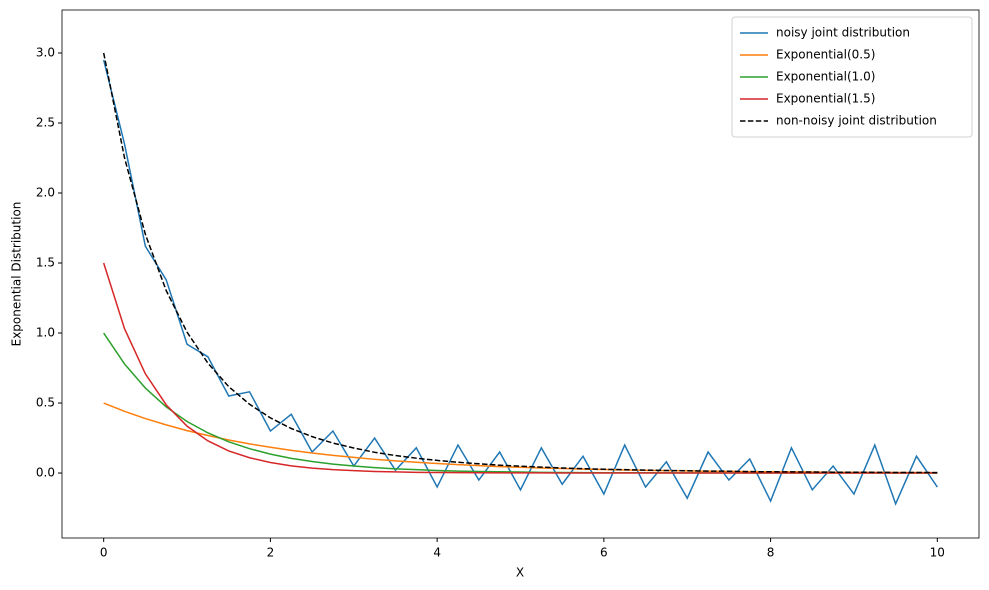 The image size is (989, 590). Describe the element at coordinates (520, 573) in the screenshot. I see `x-axis-label: X` at that location.